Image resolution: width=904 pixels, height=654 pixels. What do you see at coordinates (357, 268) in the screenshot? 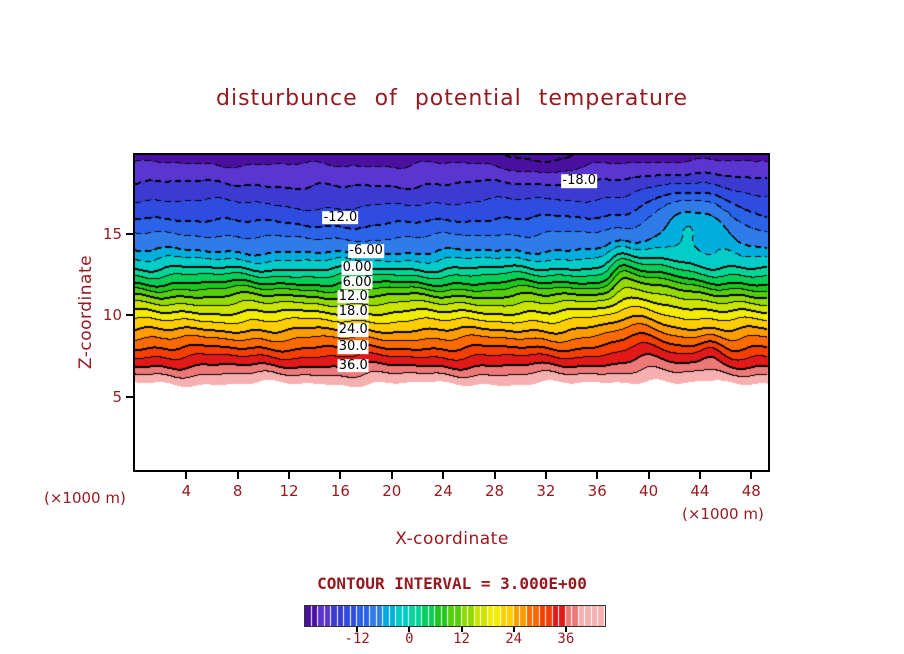
I see `contour-line-label: 0.00` at bounding box center [357, 268].